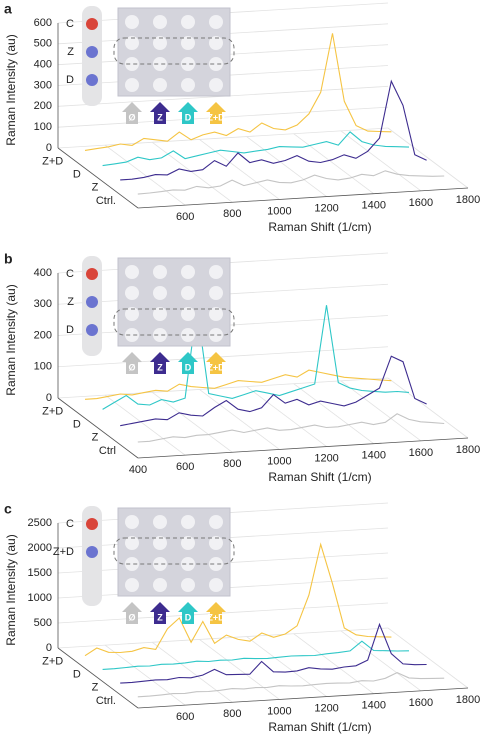 This screenshot has height=750, width=495. I want to click on x-tick-label: 800, so click(232, 214).